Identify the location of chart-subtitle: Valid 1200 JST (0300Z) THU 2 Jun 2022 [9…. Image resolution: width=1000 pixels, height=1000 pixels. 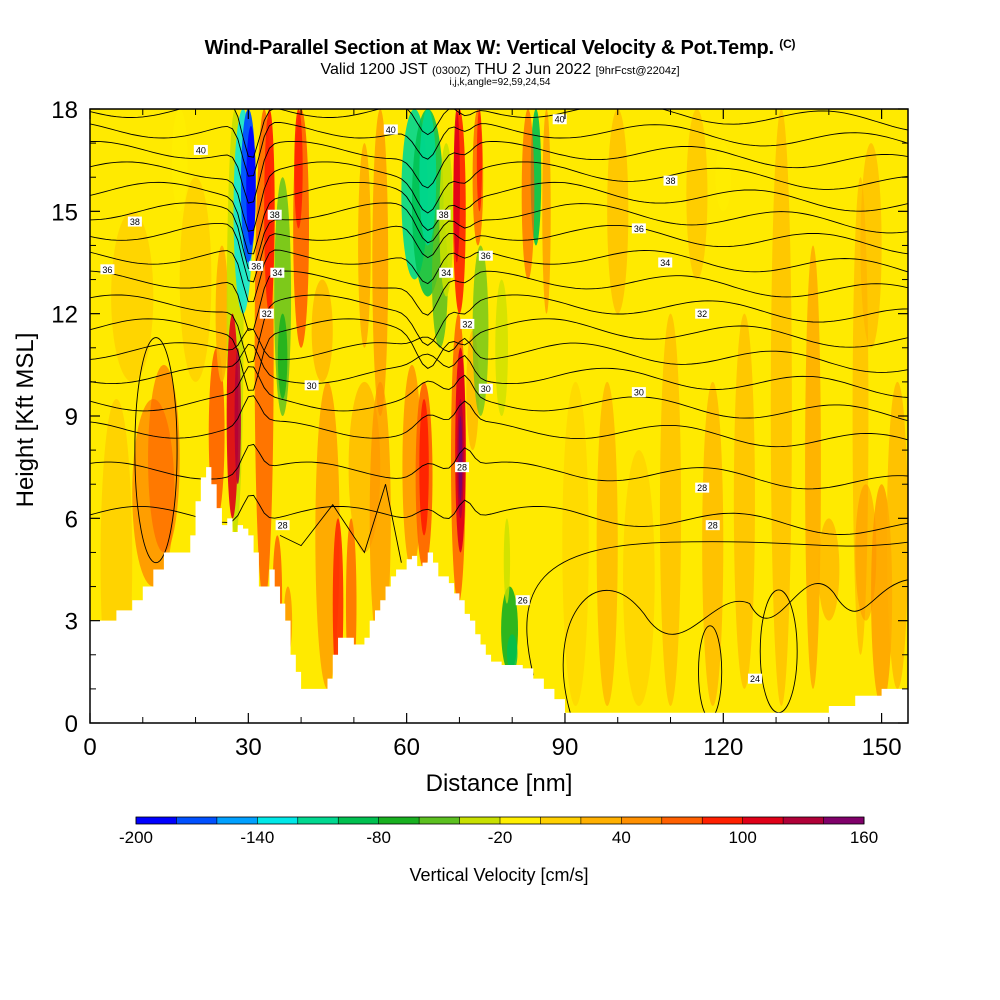
(500, 69).